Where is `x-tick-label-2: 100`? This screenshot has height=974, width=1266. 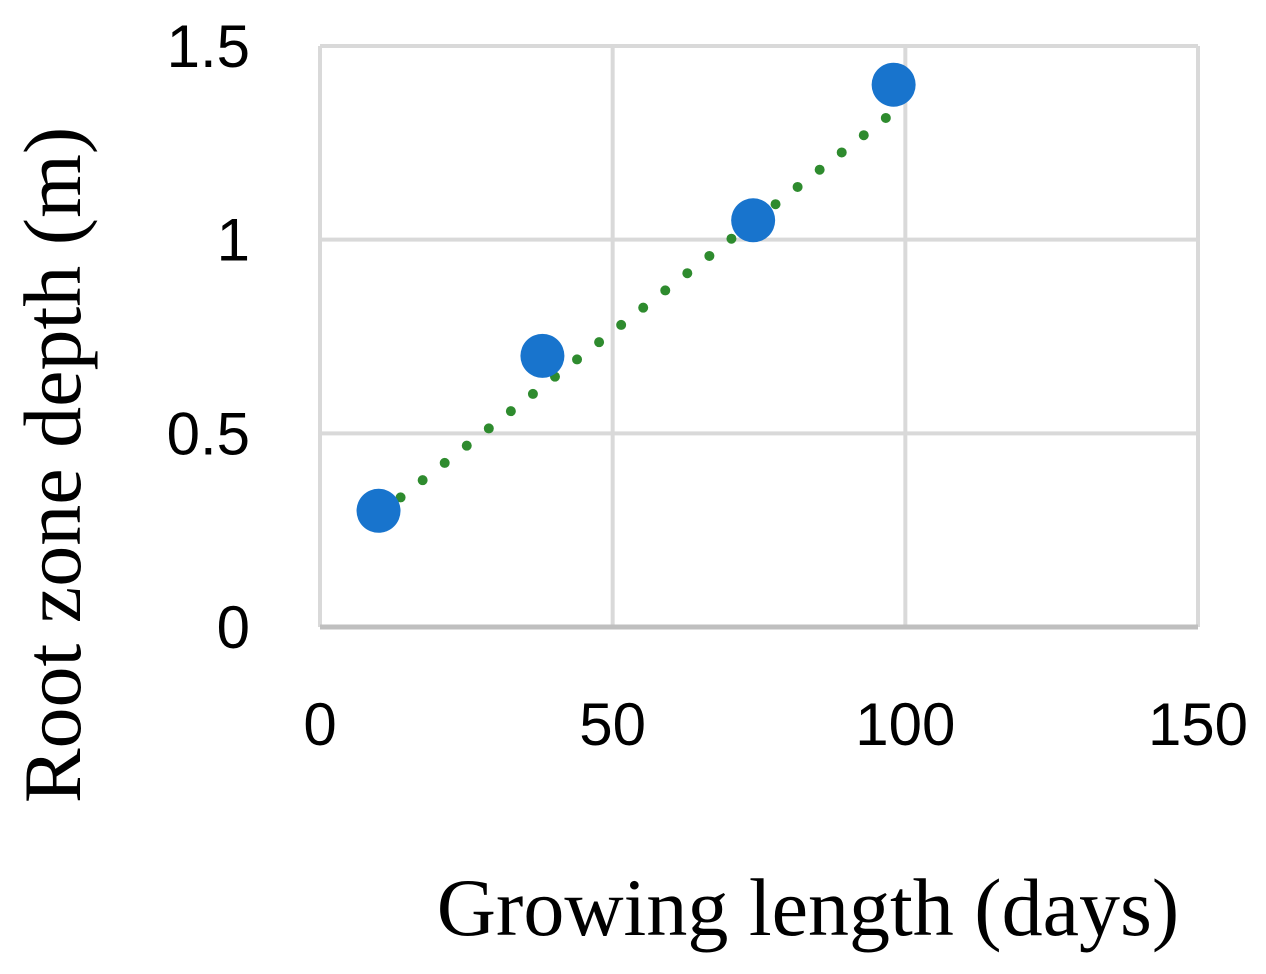
x-tick-label-2: 100 is located at coordinates (905, 724).